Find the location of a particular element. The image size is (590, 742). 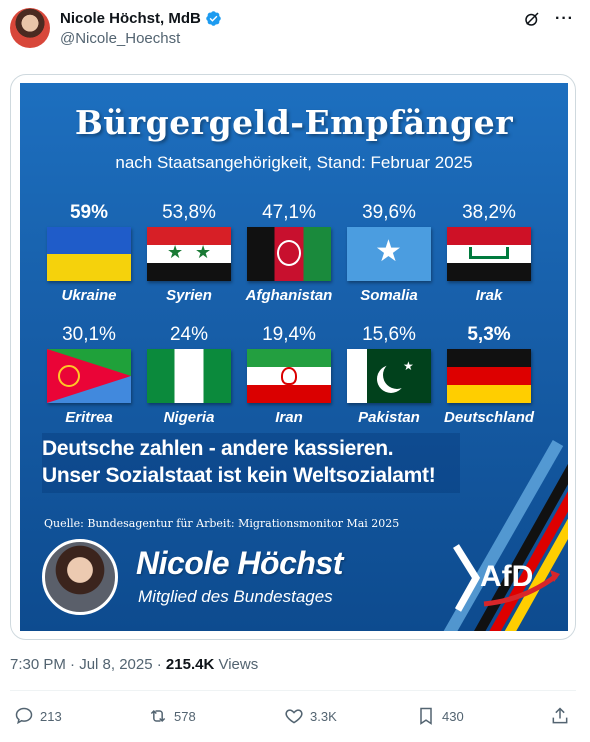

graphic-title: Bürgergeld-Empfänger is located at coordinates (294, 122).